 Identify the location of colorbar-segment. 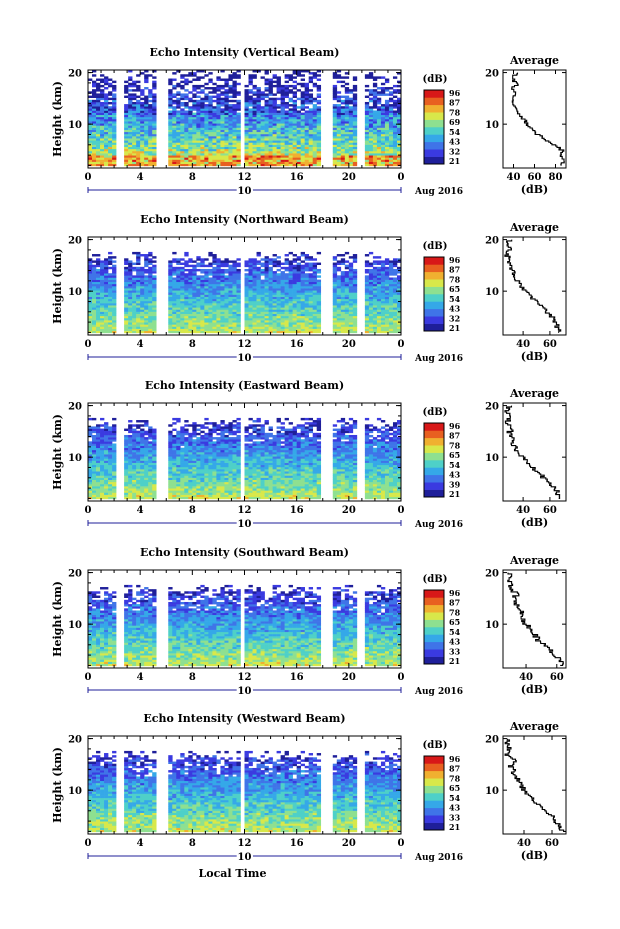
(434, 101).